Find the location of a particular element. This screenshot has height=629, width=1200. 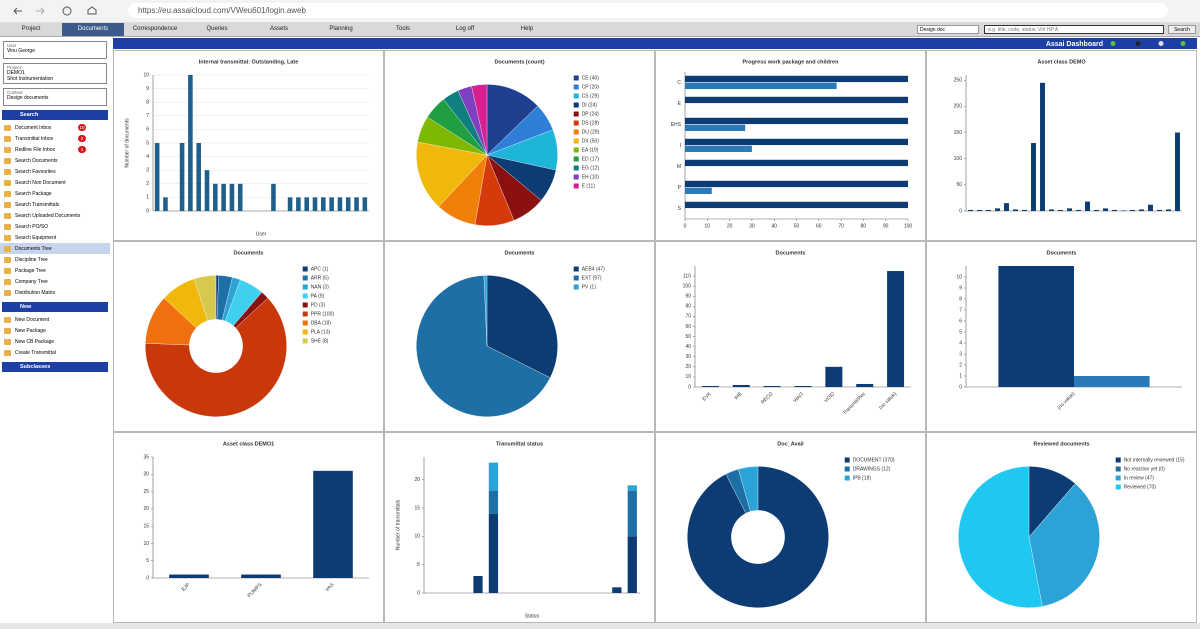

box-value: Shot Instrumentation is located at coordinates (30, 79).